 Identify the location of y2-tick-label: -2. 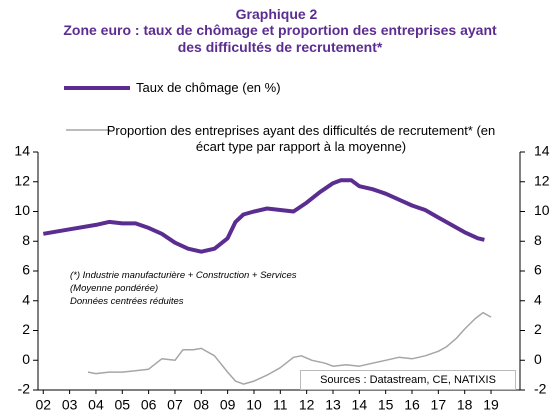
(540, 389).